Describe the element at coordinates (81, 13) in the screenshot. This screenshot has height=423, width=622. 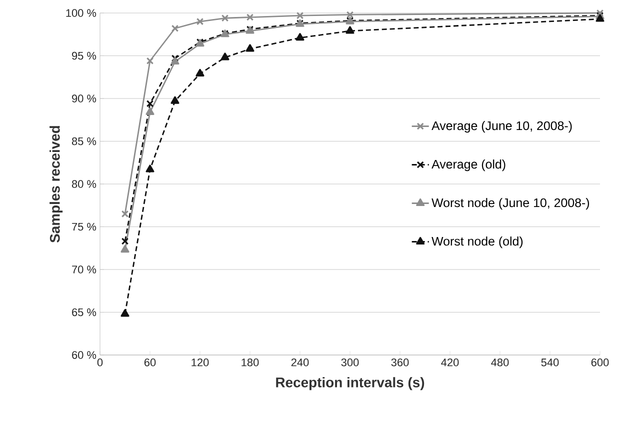
I see `y-tick-label: 100 %` at that location.